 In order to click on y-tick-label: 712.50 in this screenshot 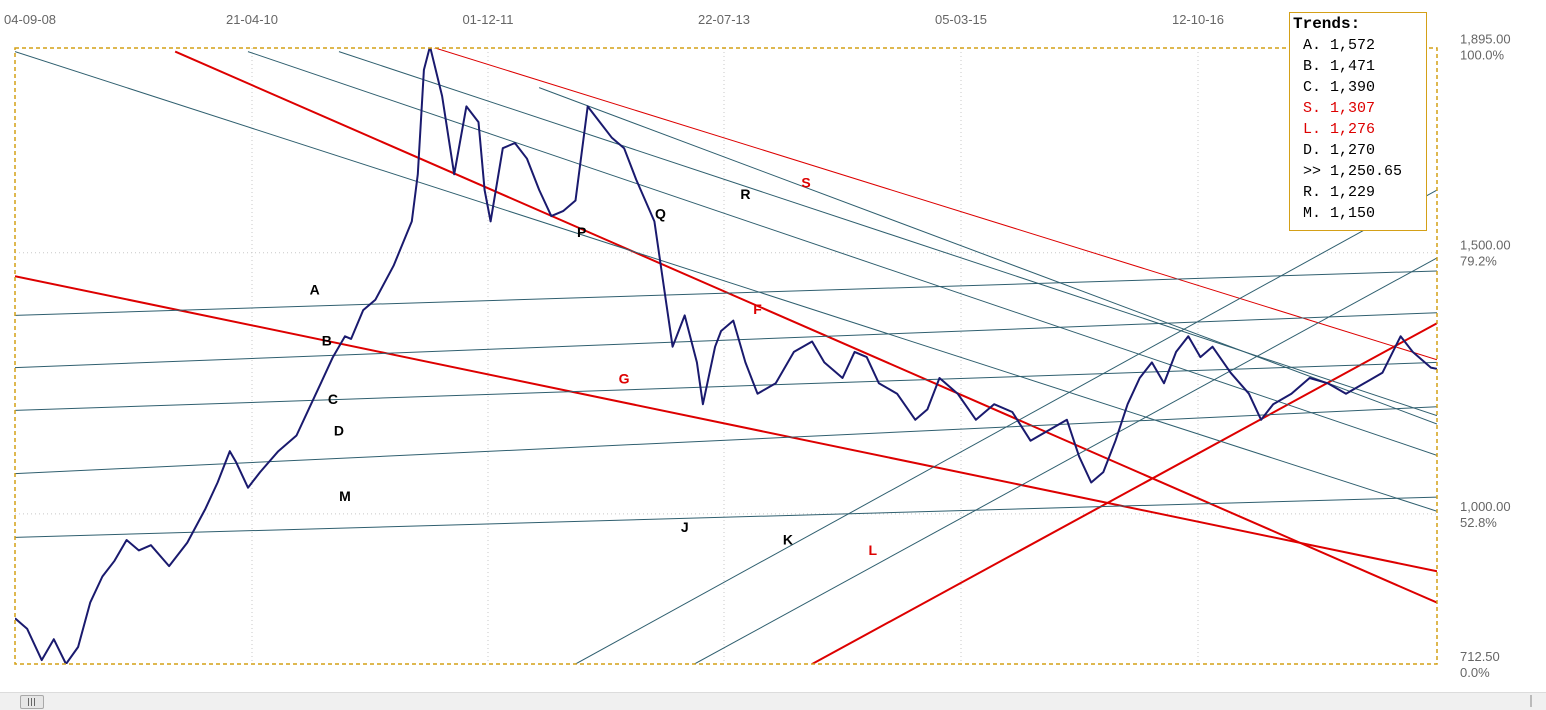, I will do `click(1480, 656)`.